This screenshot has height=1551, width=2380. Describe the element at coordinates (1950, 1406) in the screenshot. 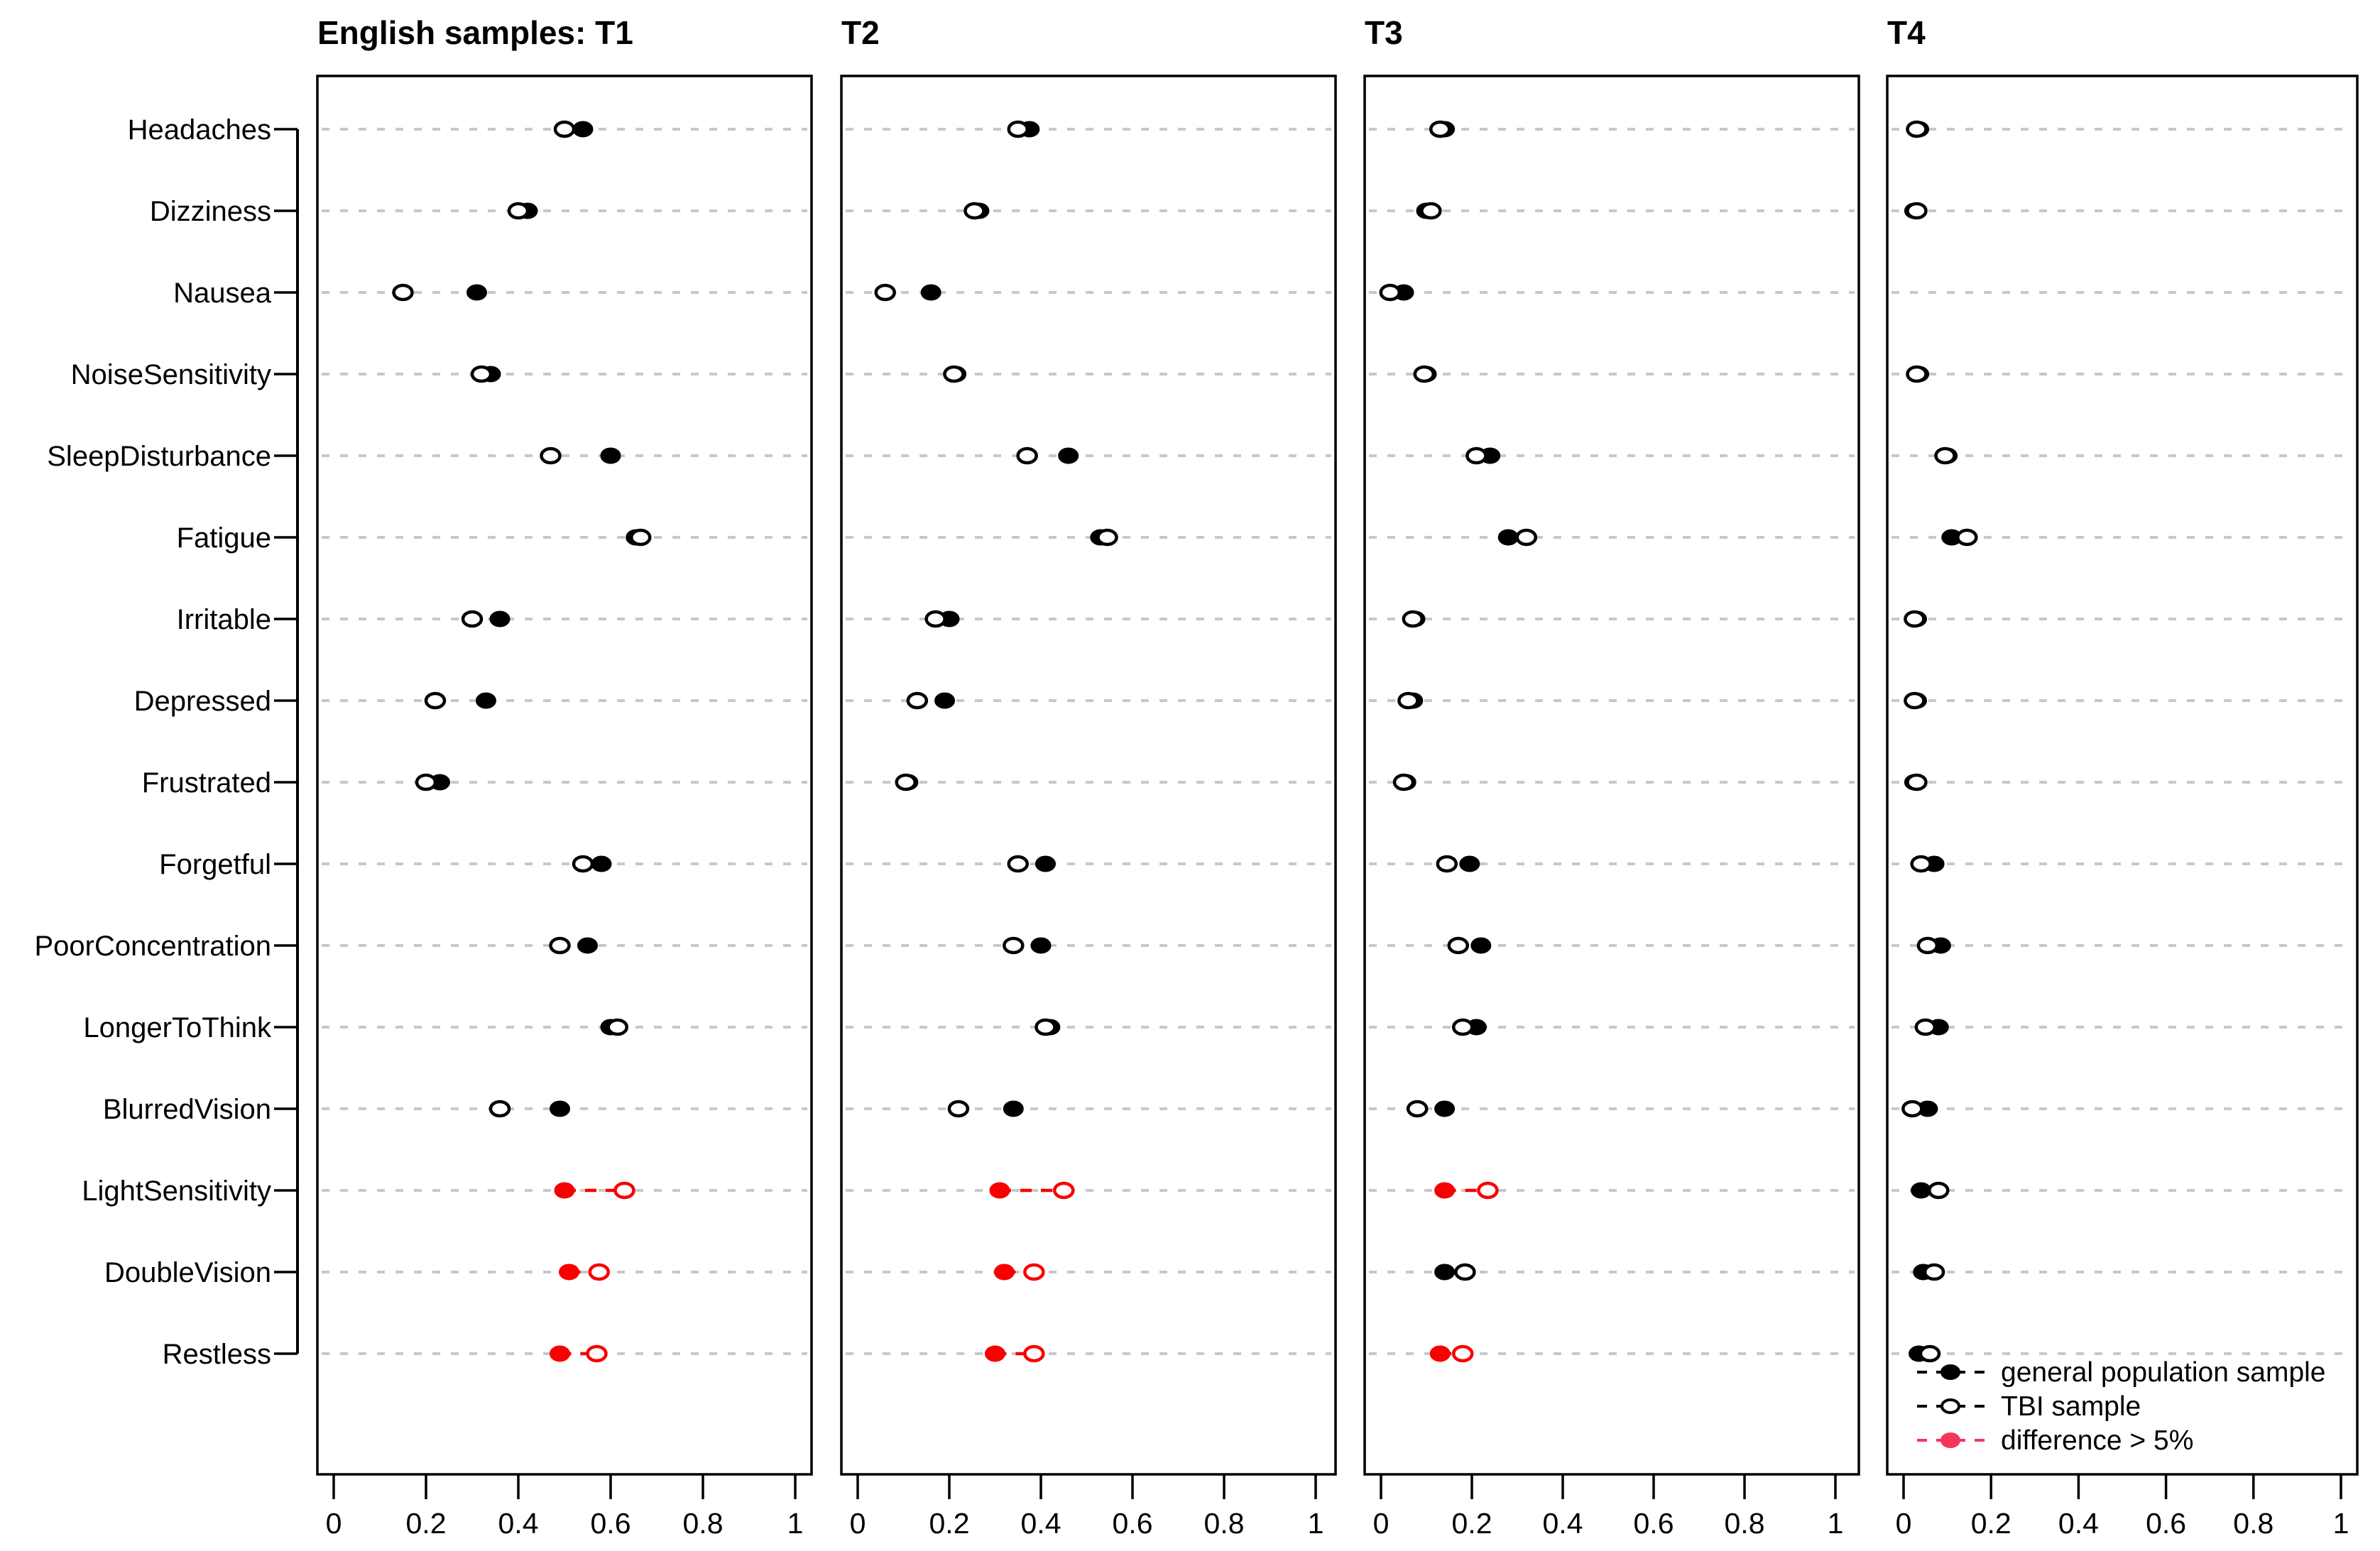

I see `legend-marker-open` at that location.